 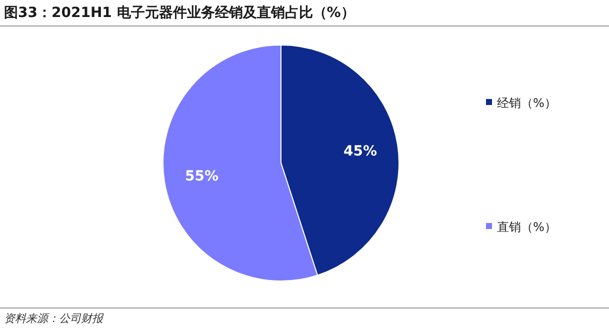 What do you see at coordinates (526, 103) in the screenshot?
I see `legend-label: 经销（%）` at bounding box center [526, 103].